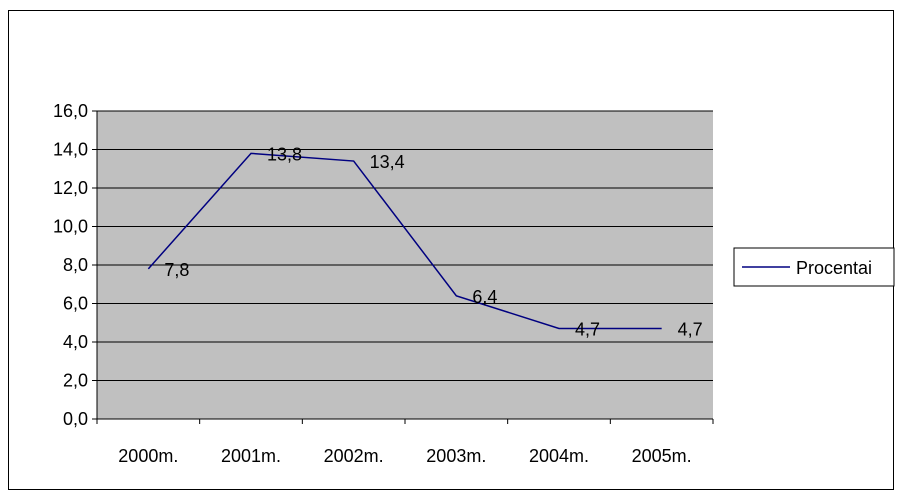 The image size is (900, 493). I want to click on y-tick-label: 12,0, so click(70, 188).